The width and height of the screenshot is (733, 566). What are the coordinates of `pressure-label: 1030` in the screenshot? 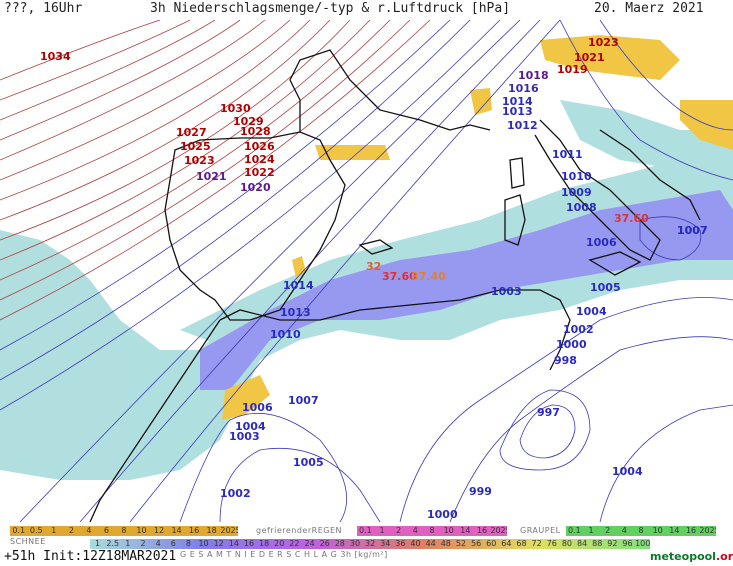 It's located at (235, 108).